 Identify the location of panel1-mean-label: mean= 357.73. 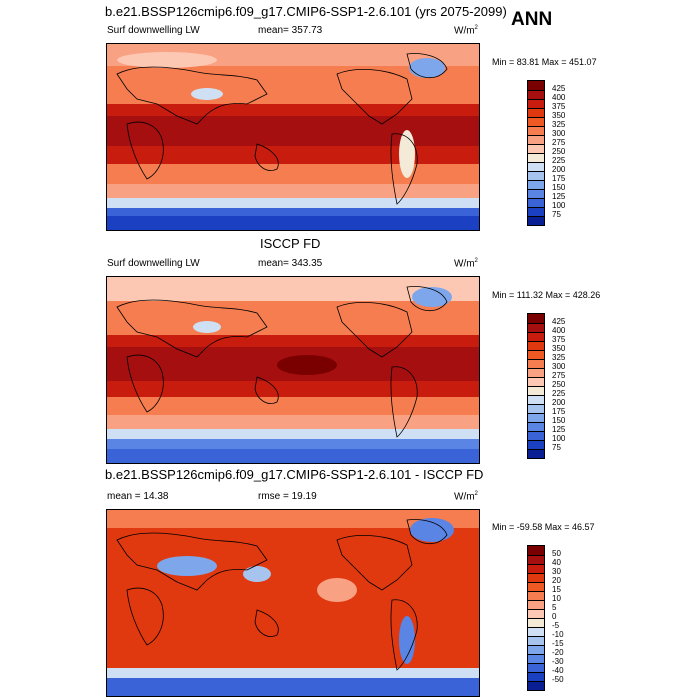
(290, 30).